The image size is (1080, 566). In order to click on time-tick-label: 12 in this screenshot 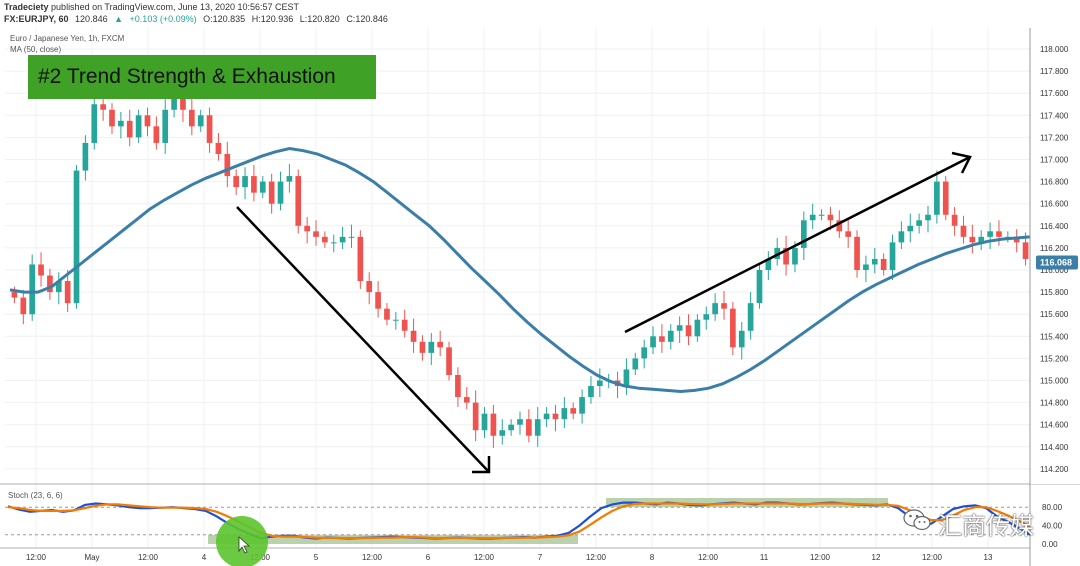, I will do `click(876, 557)`.